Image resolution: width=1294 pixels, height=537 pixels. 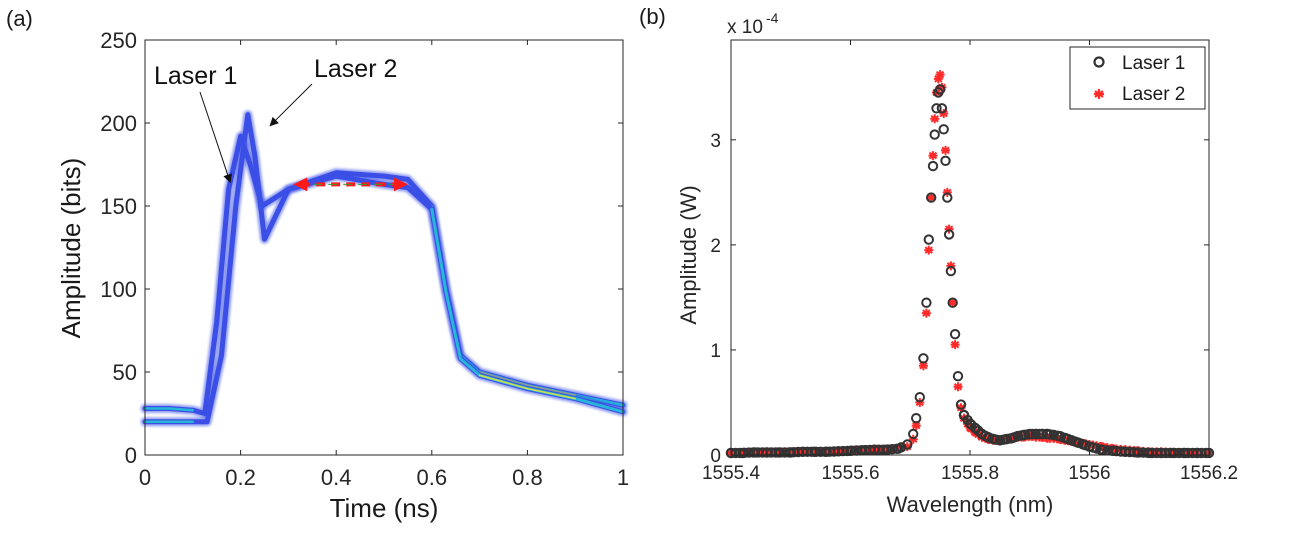 I want to click on y-tick-label-a: 250, so click(x=118, y=40).